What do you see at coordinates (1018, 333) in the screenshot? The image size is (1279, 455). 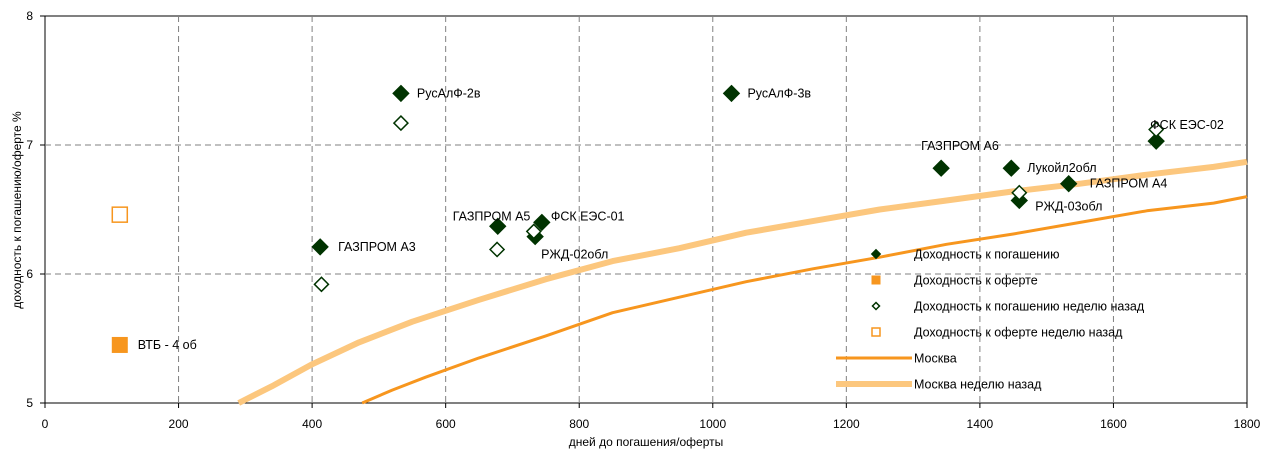 I see `legend-label: Доходность к оферте неделю назад` at bounding box center [1018, 333].